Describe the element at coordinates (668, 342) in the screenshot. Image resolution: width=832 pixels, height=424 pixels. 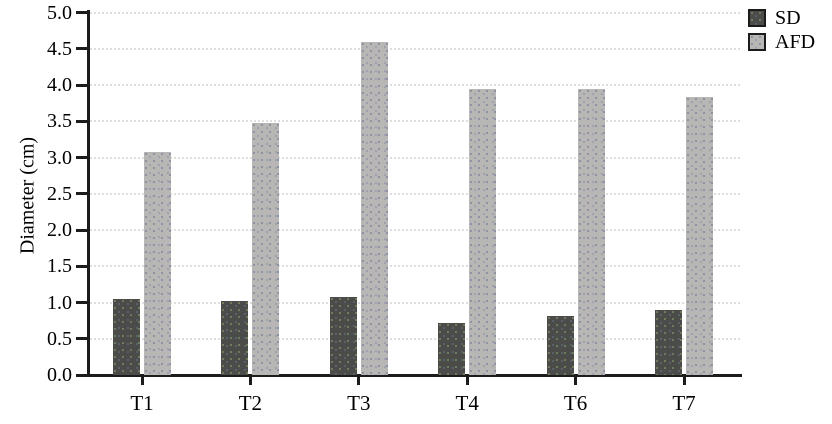
I see `bar-sd-t7` at that location.